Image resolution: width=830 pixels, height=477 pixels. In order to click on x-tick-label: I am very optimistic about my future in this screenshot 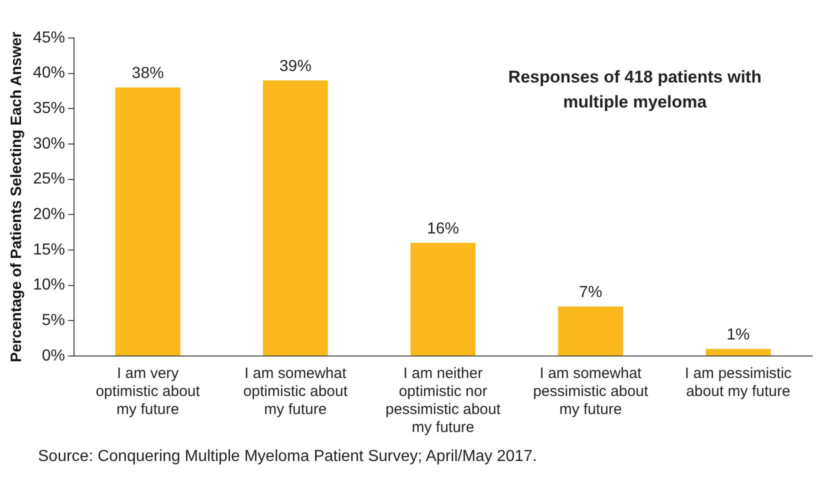, I will do `click(148, 391)`.